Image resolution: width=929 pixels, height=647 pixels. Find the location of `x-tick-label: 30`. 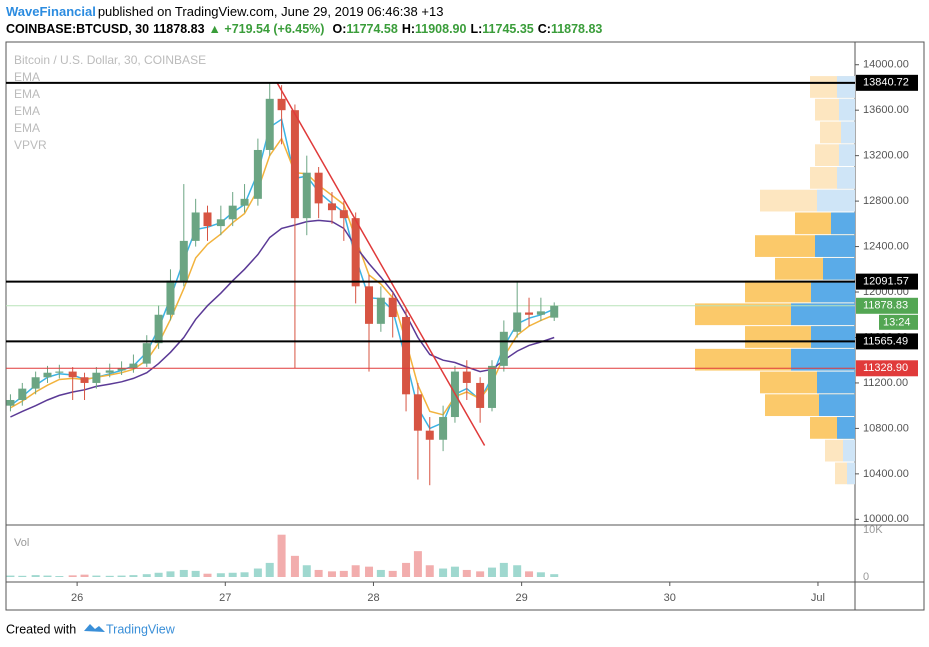

x-tick-label: 30 is located at coordinates (670, 598).